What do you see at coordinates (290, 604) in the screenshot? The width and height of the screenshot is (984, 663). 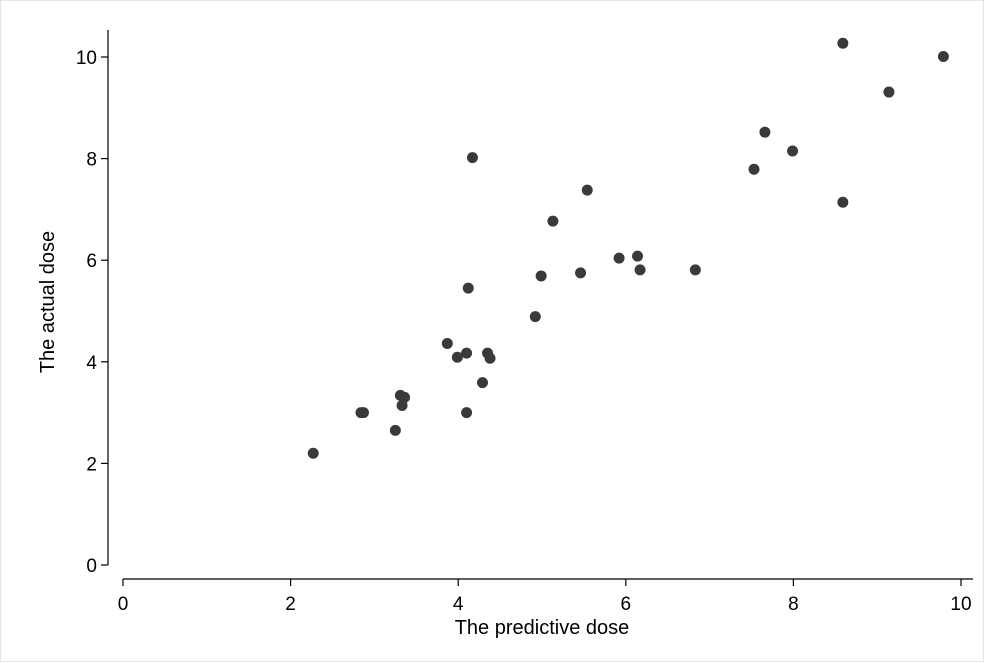 I see `x-tick-label: 2` at bounding box center [290, 604].